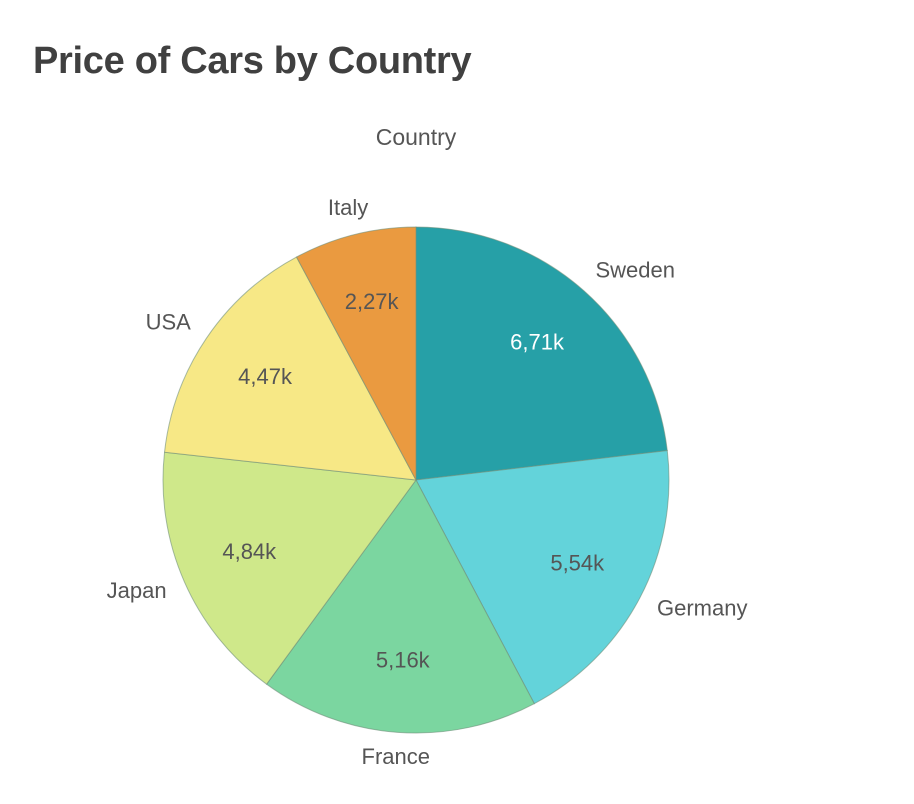  What do you see at coordinates (372, 301) in the screenshot?
I see `value-label-italy: 2,27k` at bounding box center [372, 301].